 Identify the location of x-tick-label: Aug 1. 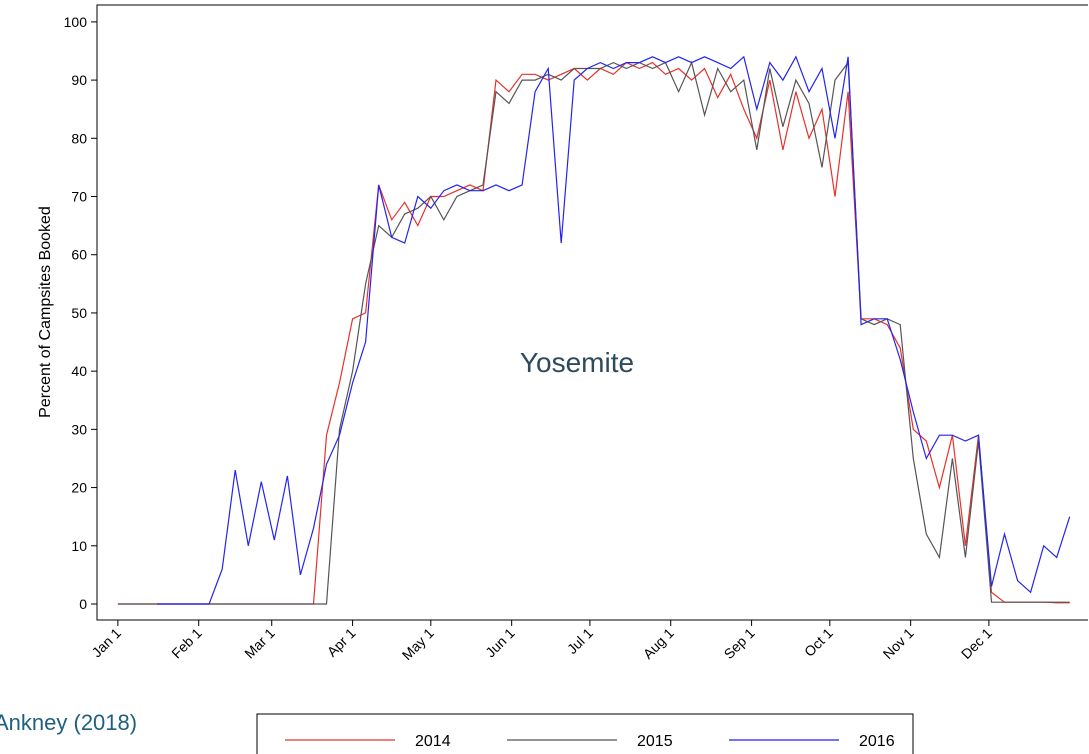
(658, 643).